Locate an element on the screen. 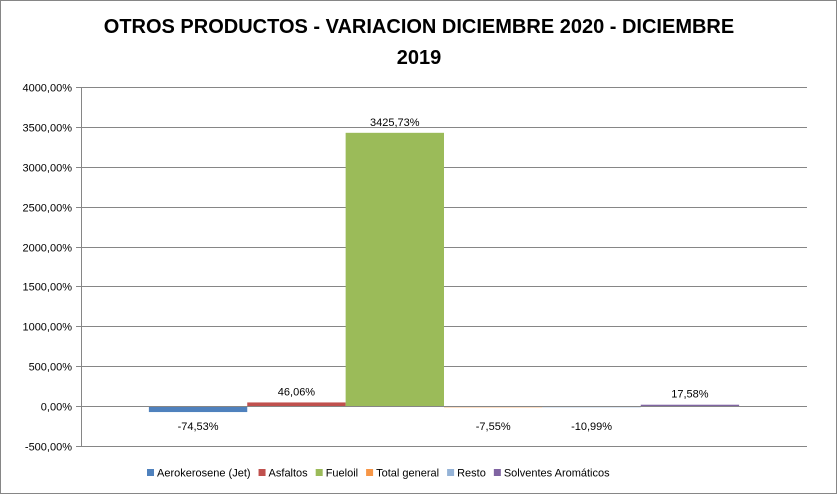 The image size is (837, 494). y-tick-label: 3000,00% is located at coordinates (47, 169).